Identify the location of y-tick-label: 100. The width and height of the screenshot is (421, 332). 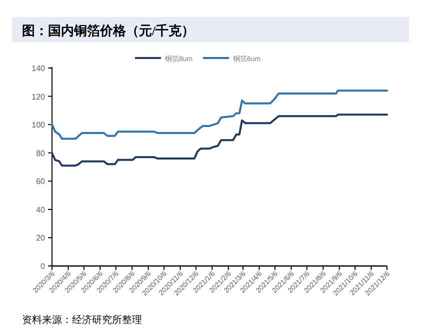
(39, 125).